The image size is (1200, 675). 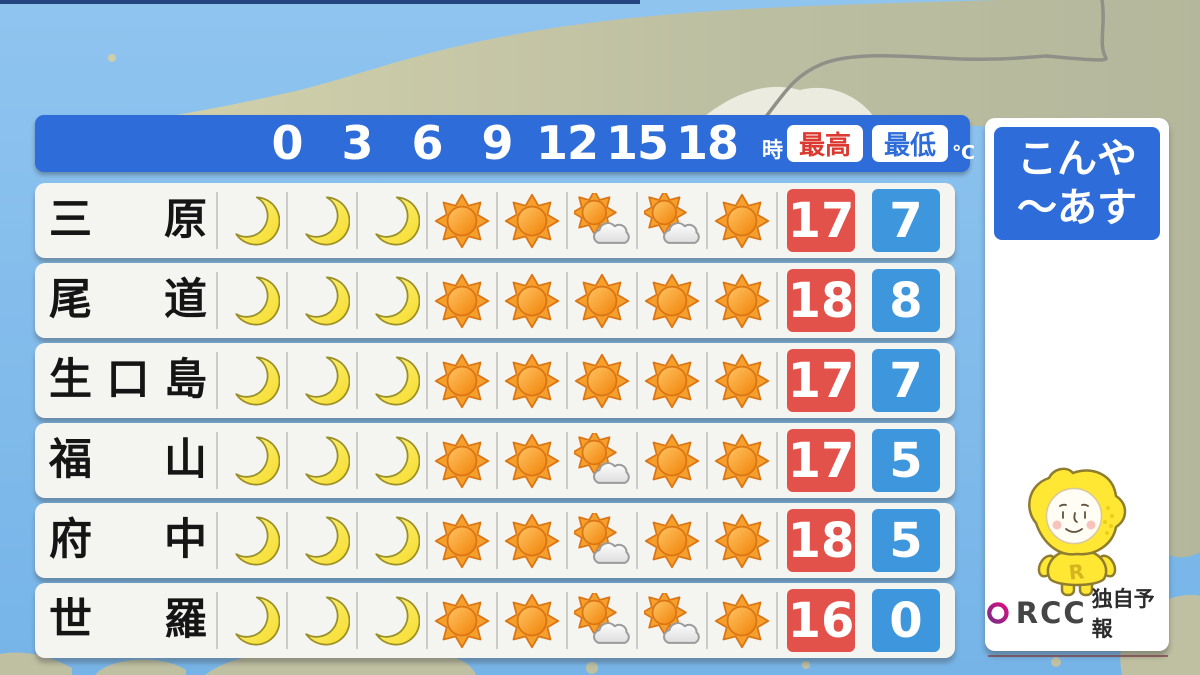 What do you see at coordinates (128, 620) in the screenshot?
I see `city-name: 世羅` at bounding box center [128, 620].